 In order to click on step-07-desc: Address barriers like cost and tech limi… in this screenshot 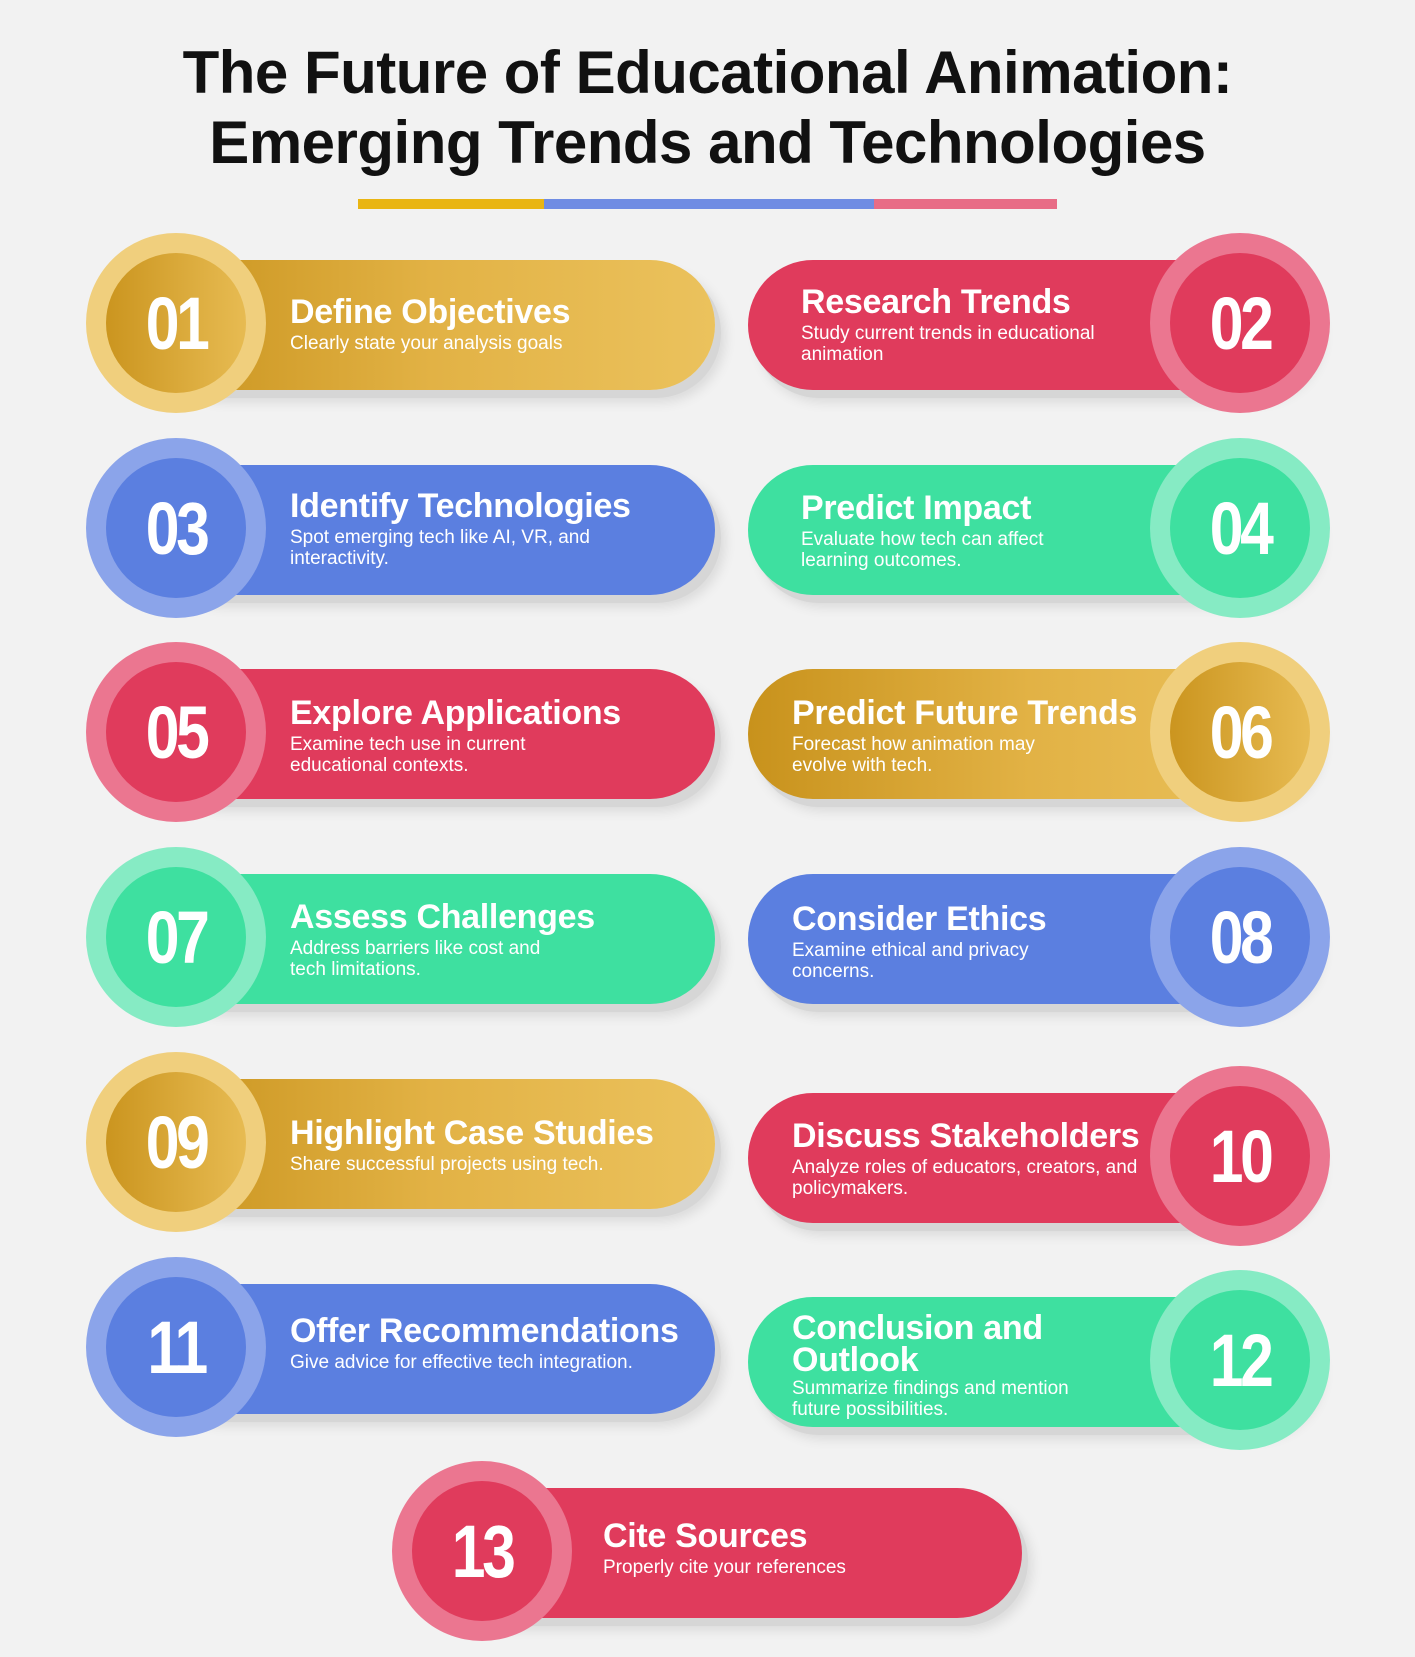, I will do `click(415, 959)`.